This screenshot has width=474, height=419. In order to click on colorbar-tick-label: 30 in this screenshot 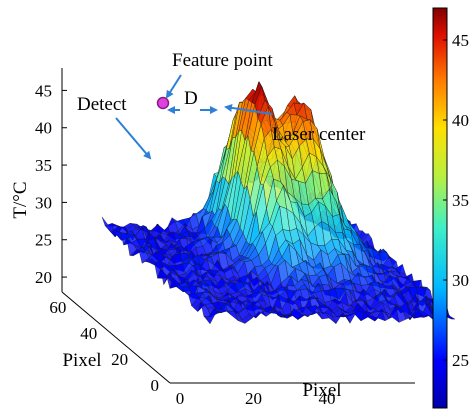, I will do `click(460, 280)`.